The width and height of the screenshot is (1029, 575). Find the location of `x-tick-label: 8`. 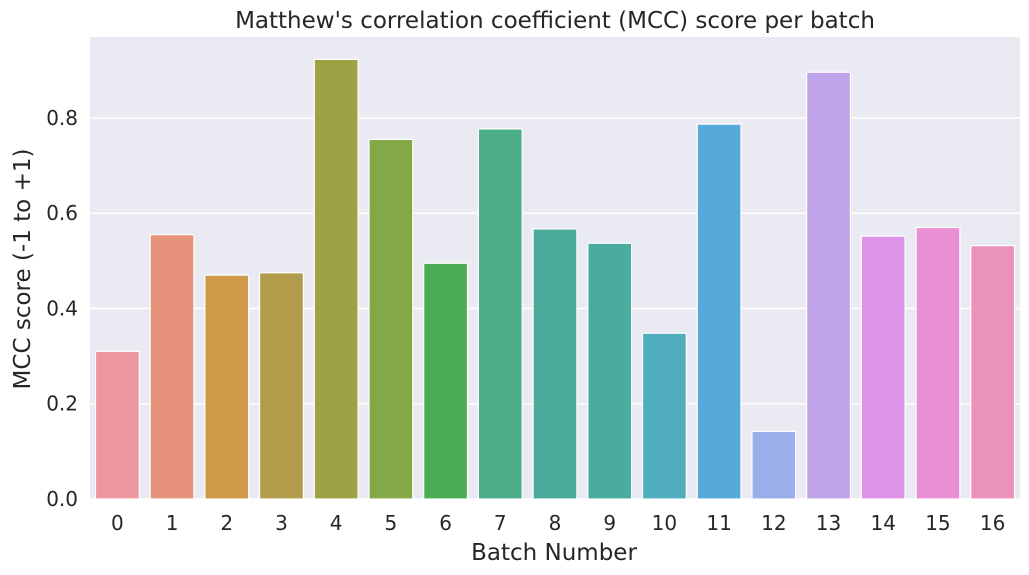

x-tick-label: 8 is located at coordinates (555, 523).